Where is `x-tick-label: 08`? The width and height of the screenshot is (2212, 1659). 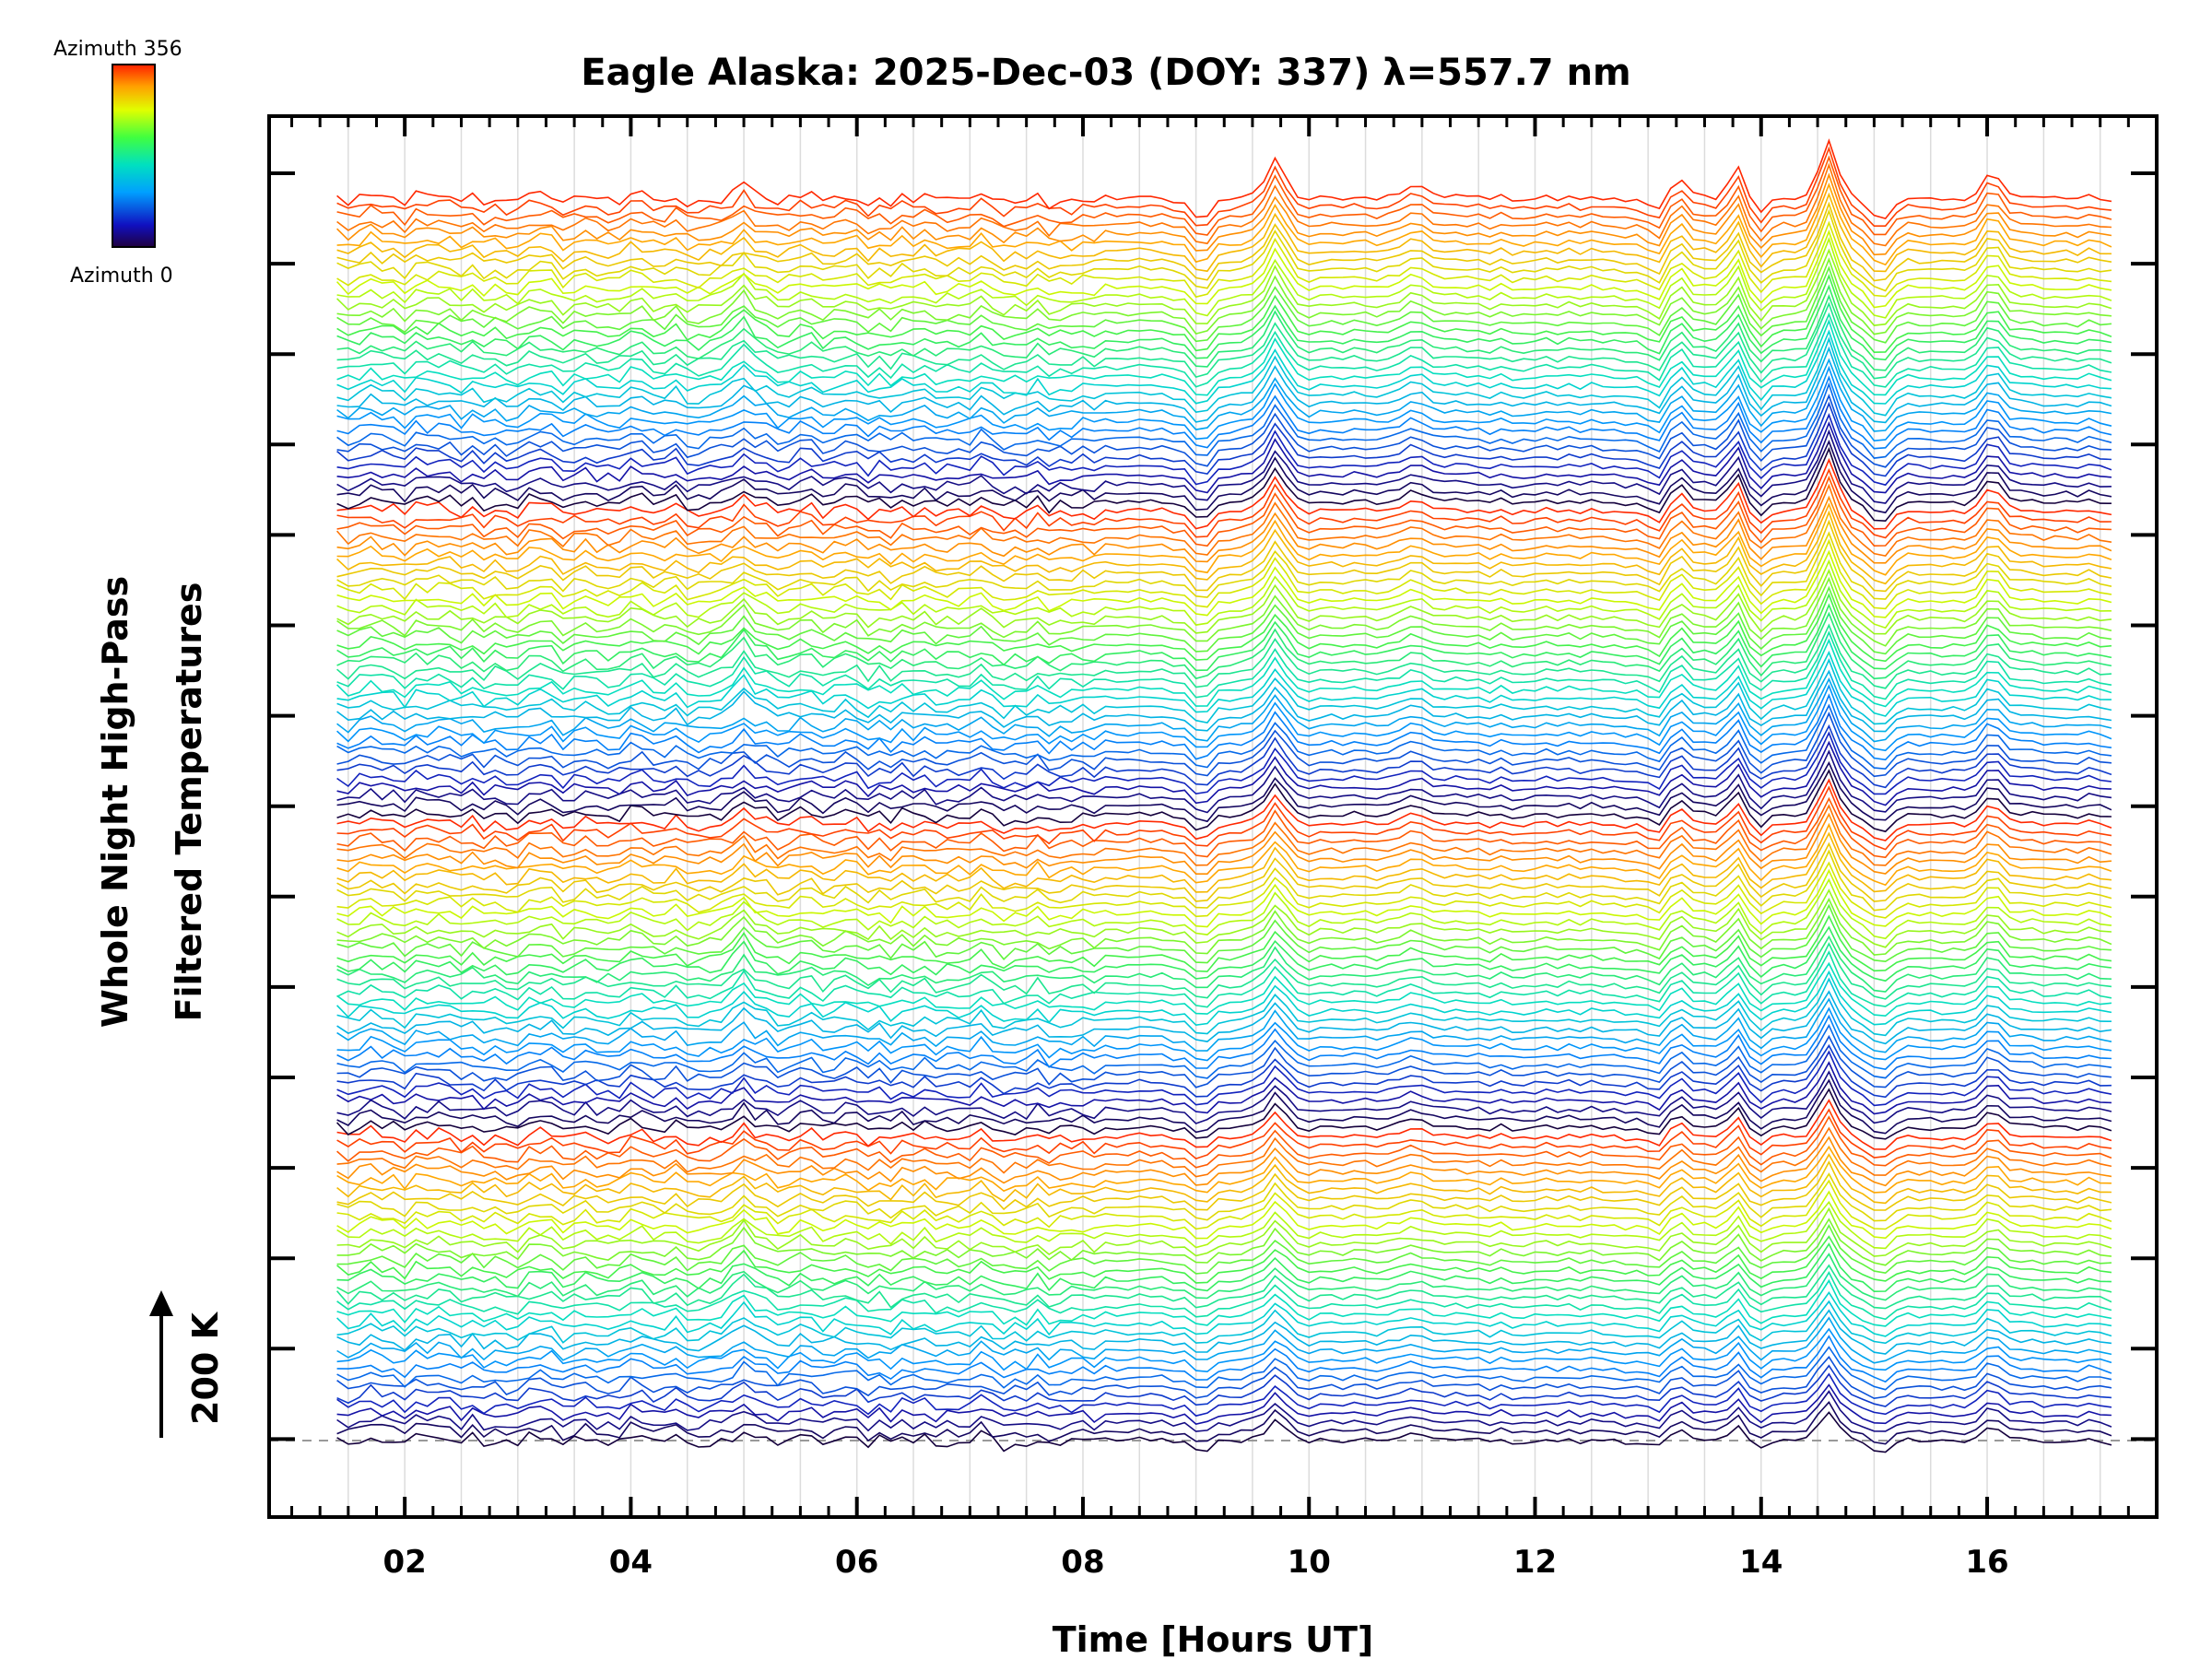 x-tick-label: 08 is located at coordinates (1082, 1562).